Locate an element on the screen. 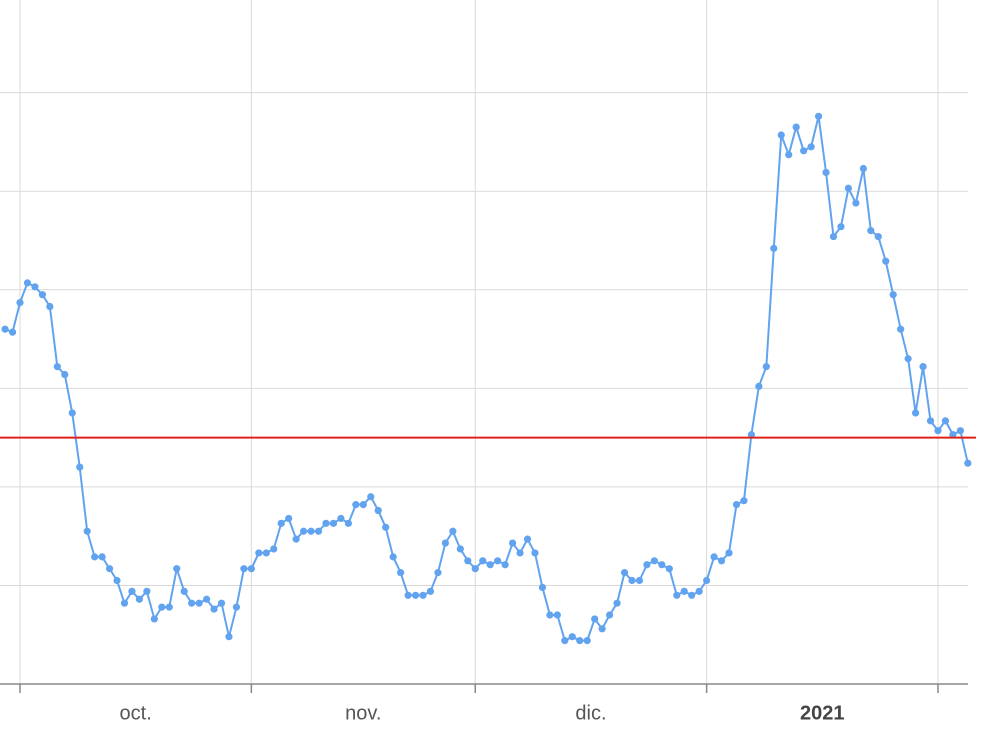 The width and height of the screenshot is (1002, 750). x-tick-label: nov. is located at coordinates (363, 713).